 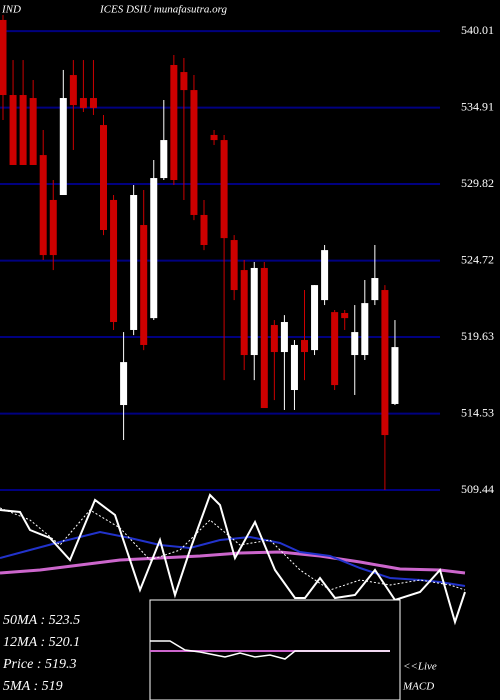 What do you see at coordinates (477, 106) in the screenshot?
I see `y-tick-label: 534.91` at bounding box center [477, 106].